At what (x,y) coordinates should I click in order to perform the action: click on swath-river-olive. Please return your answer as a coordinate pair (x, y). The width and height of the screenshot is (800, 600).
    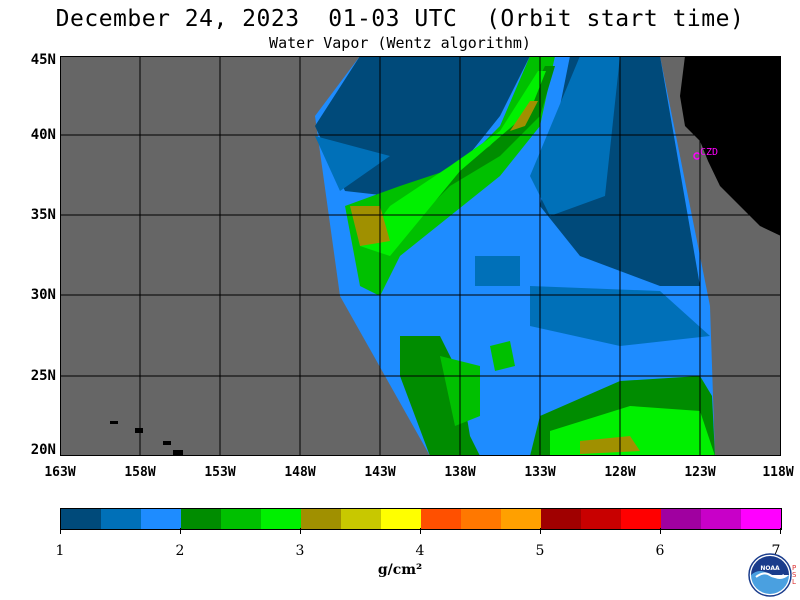
    Looking at the image, I should click on (524, 116).